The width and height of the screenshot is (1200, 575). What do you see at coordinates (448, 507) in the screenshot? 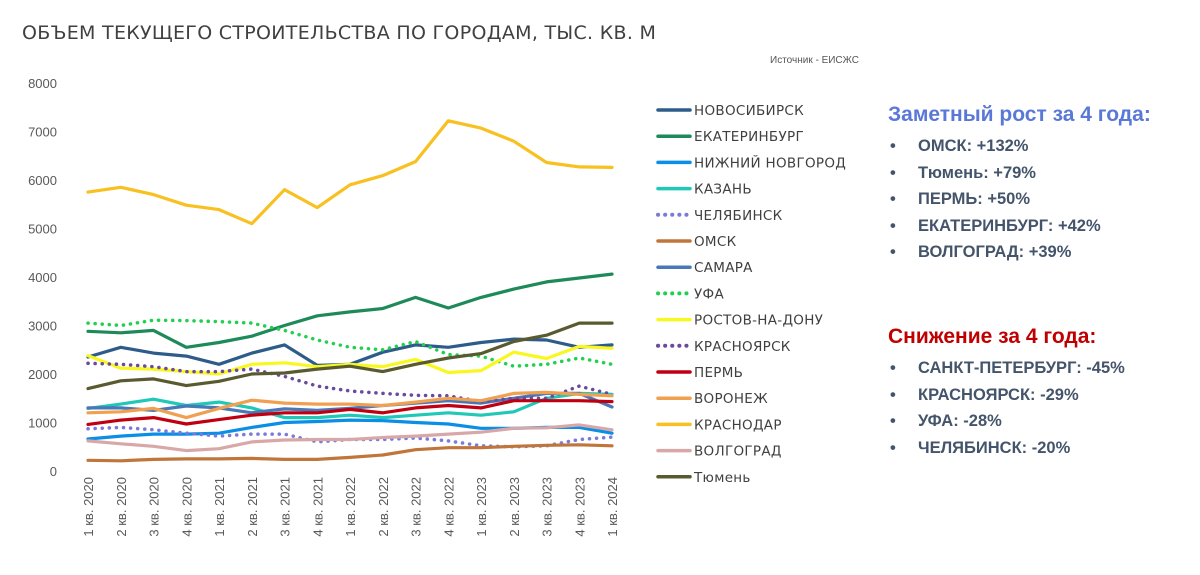
I see `x-tick-label: 4 кв. 2022` at bounding box center [448, 507].